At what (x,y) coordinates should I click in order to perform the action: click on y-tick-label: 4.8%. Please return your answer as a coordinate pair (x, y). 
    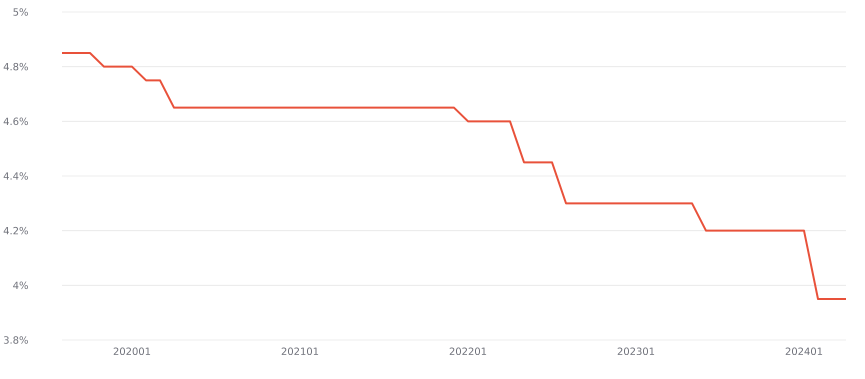
    Looking at the image, I should click on (16, 66).